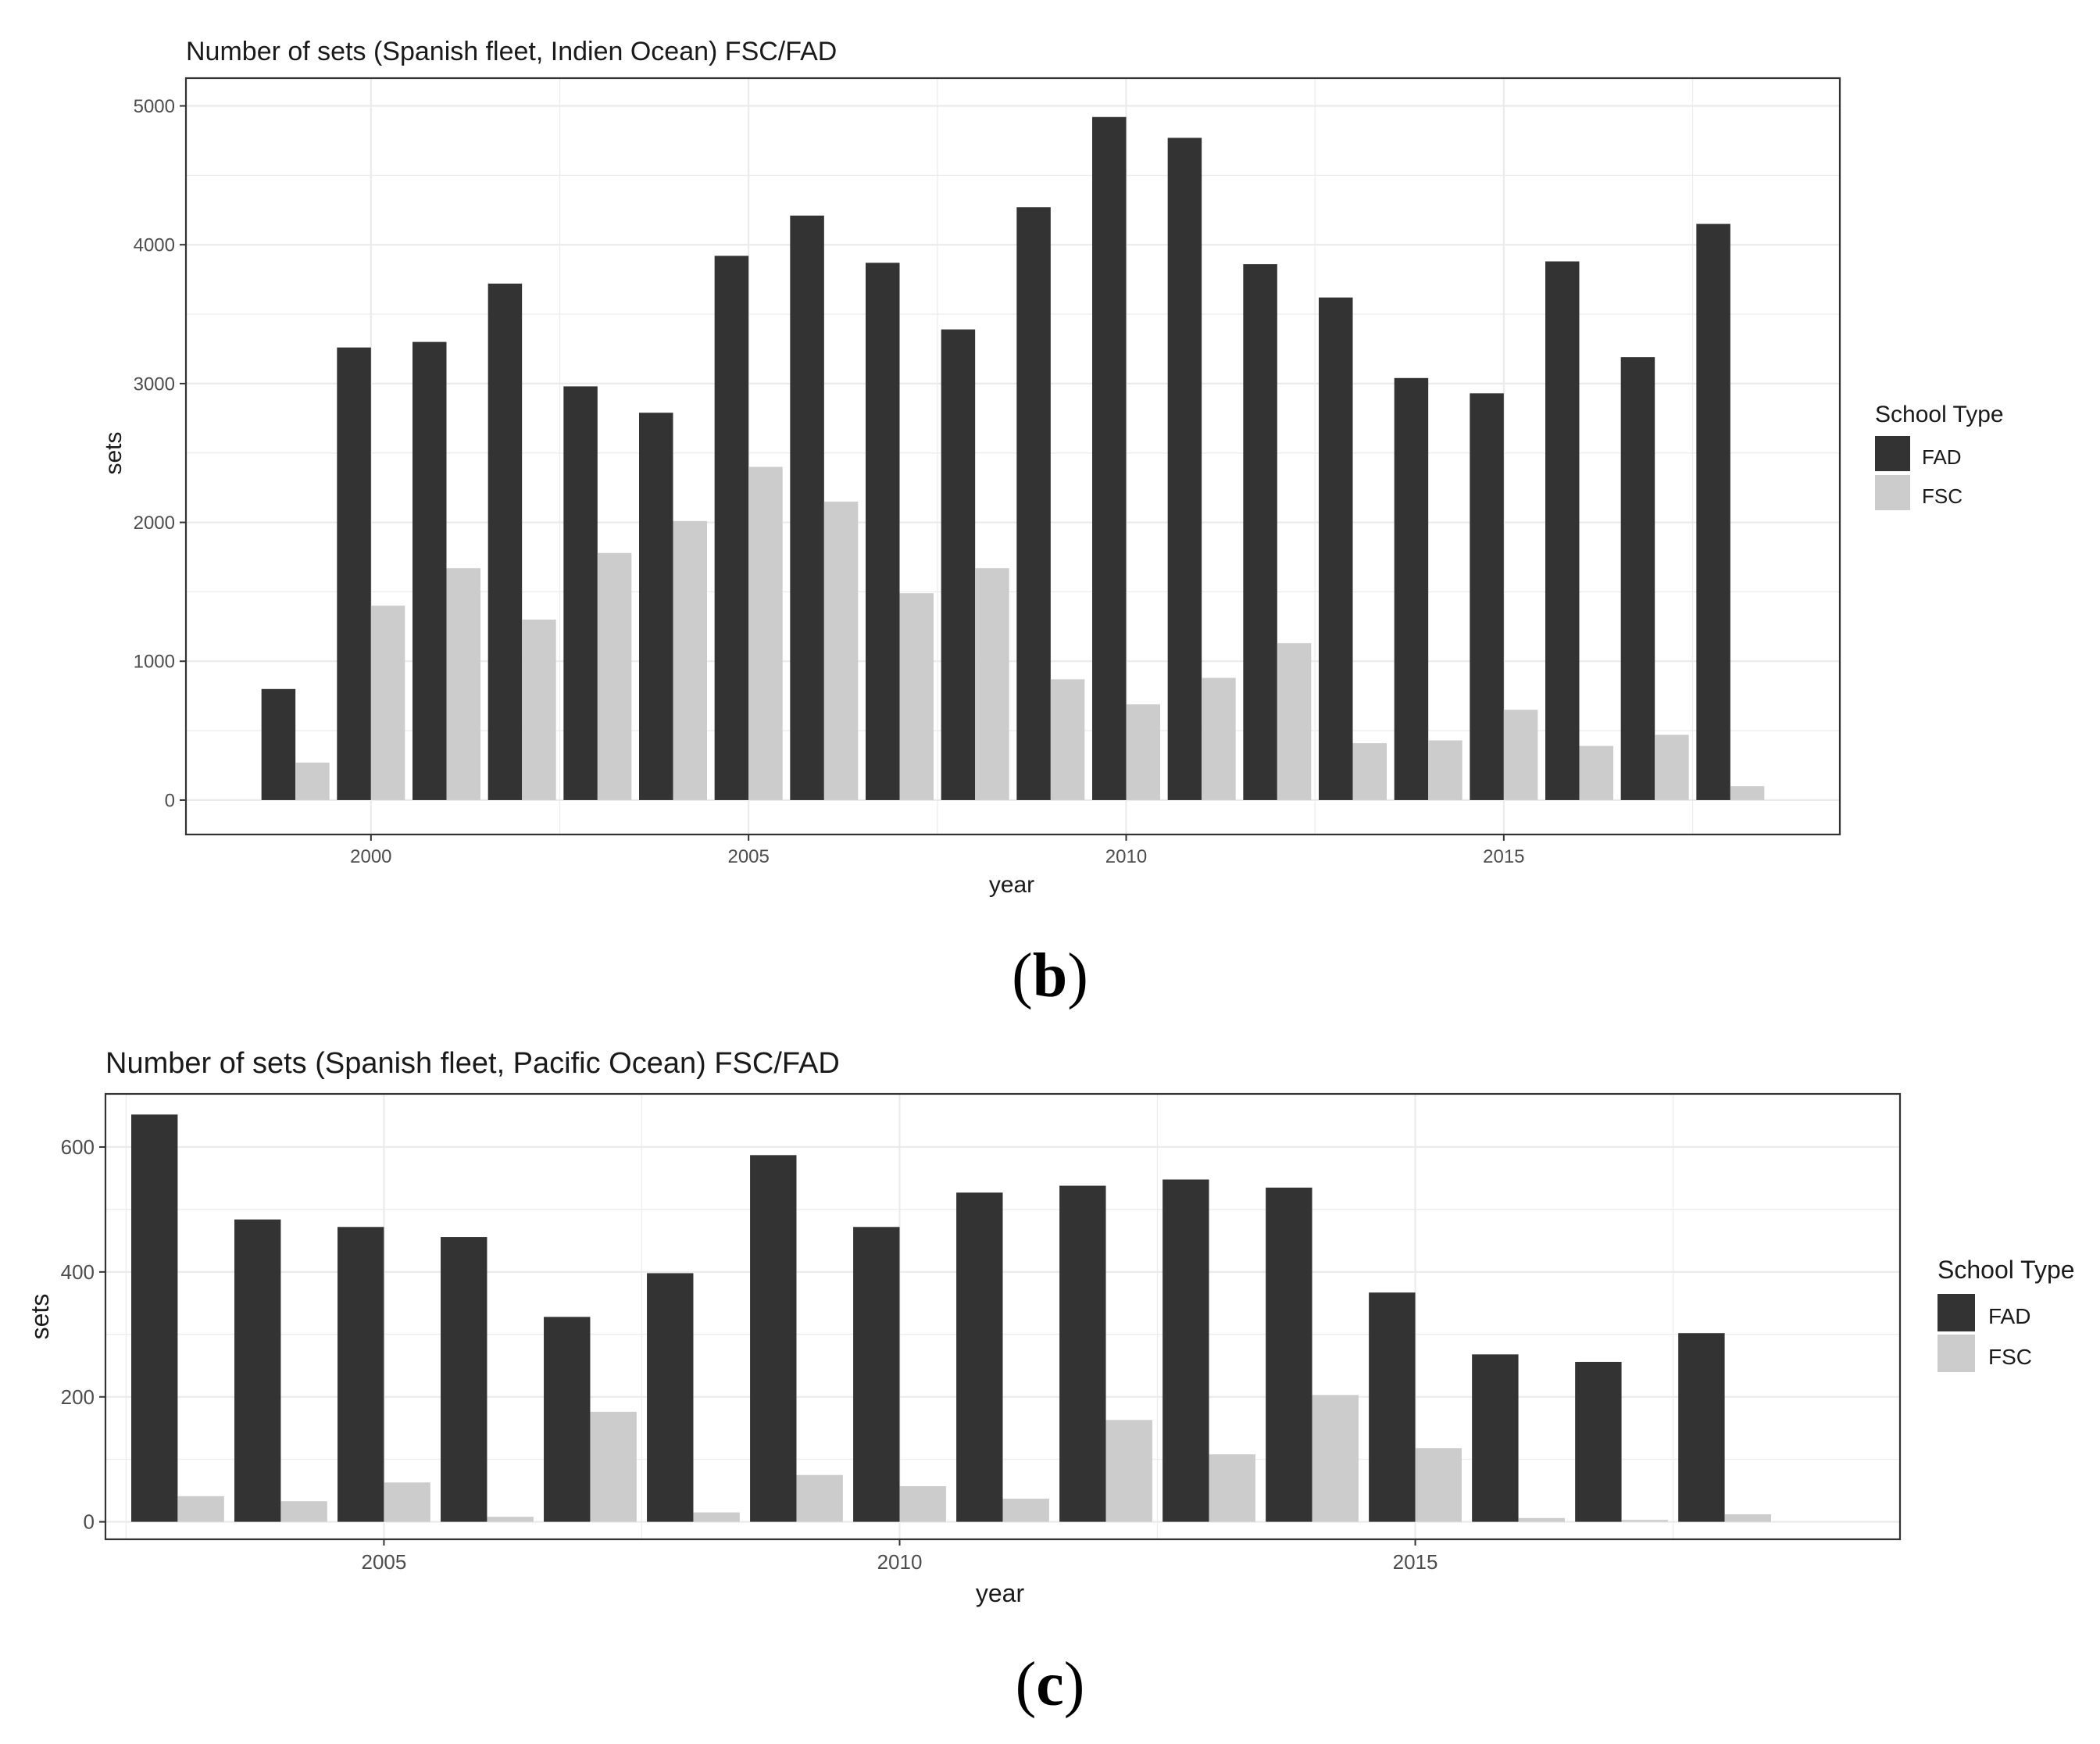 This screenshot has height=1744, width=2100. What do you see at coordinates (1942, 496) in the screenshot?
I see `legend-label-fsc: FSC` at bounding box center [1942, 496].